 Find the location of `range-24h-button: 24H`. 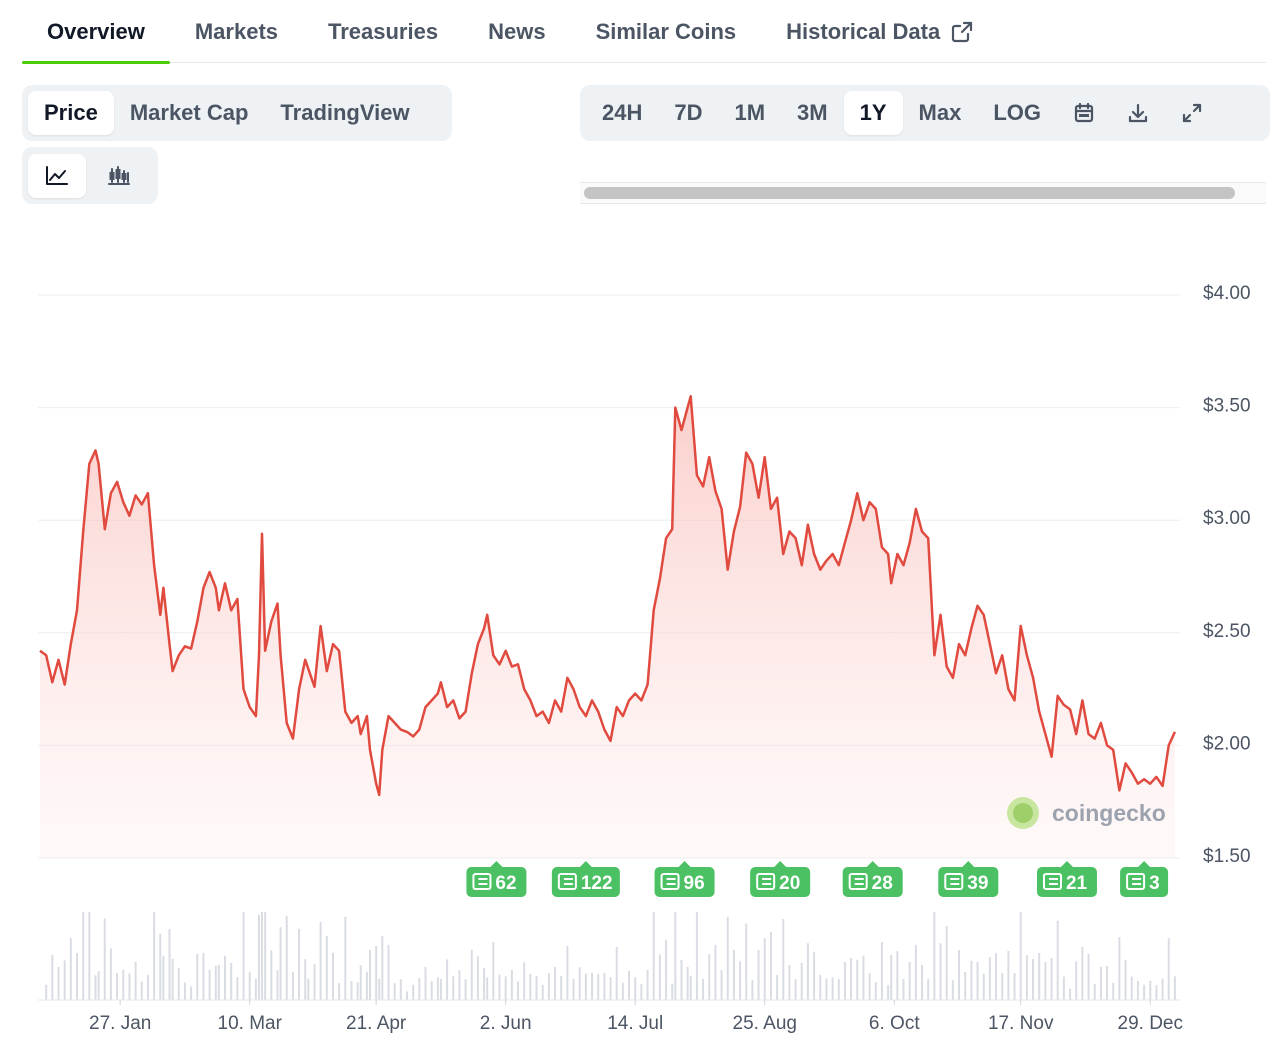

range-24h-button: 24H is located at coordinates (622, 112).